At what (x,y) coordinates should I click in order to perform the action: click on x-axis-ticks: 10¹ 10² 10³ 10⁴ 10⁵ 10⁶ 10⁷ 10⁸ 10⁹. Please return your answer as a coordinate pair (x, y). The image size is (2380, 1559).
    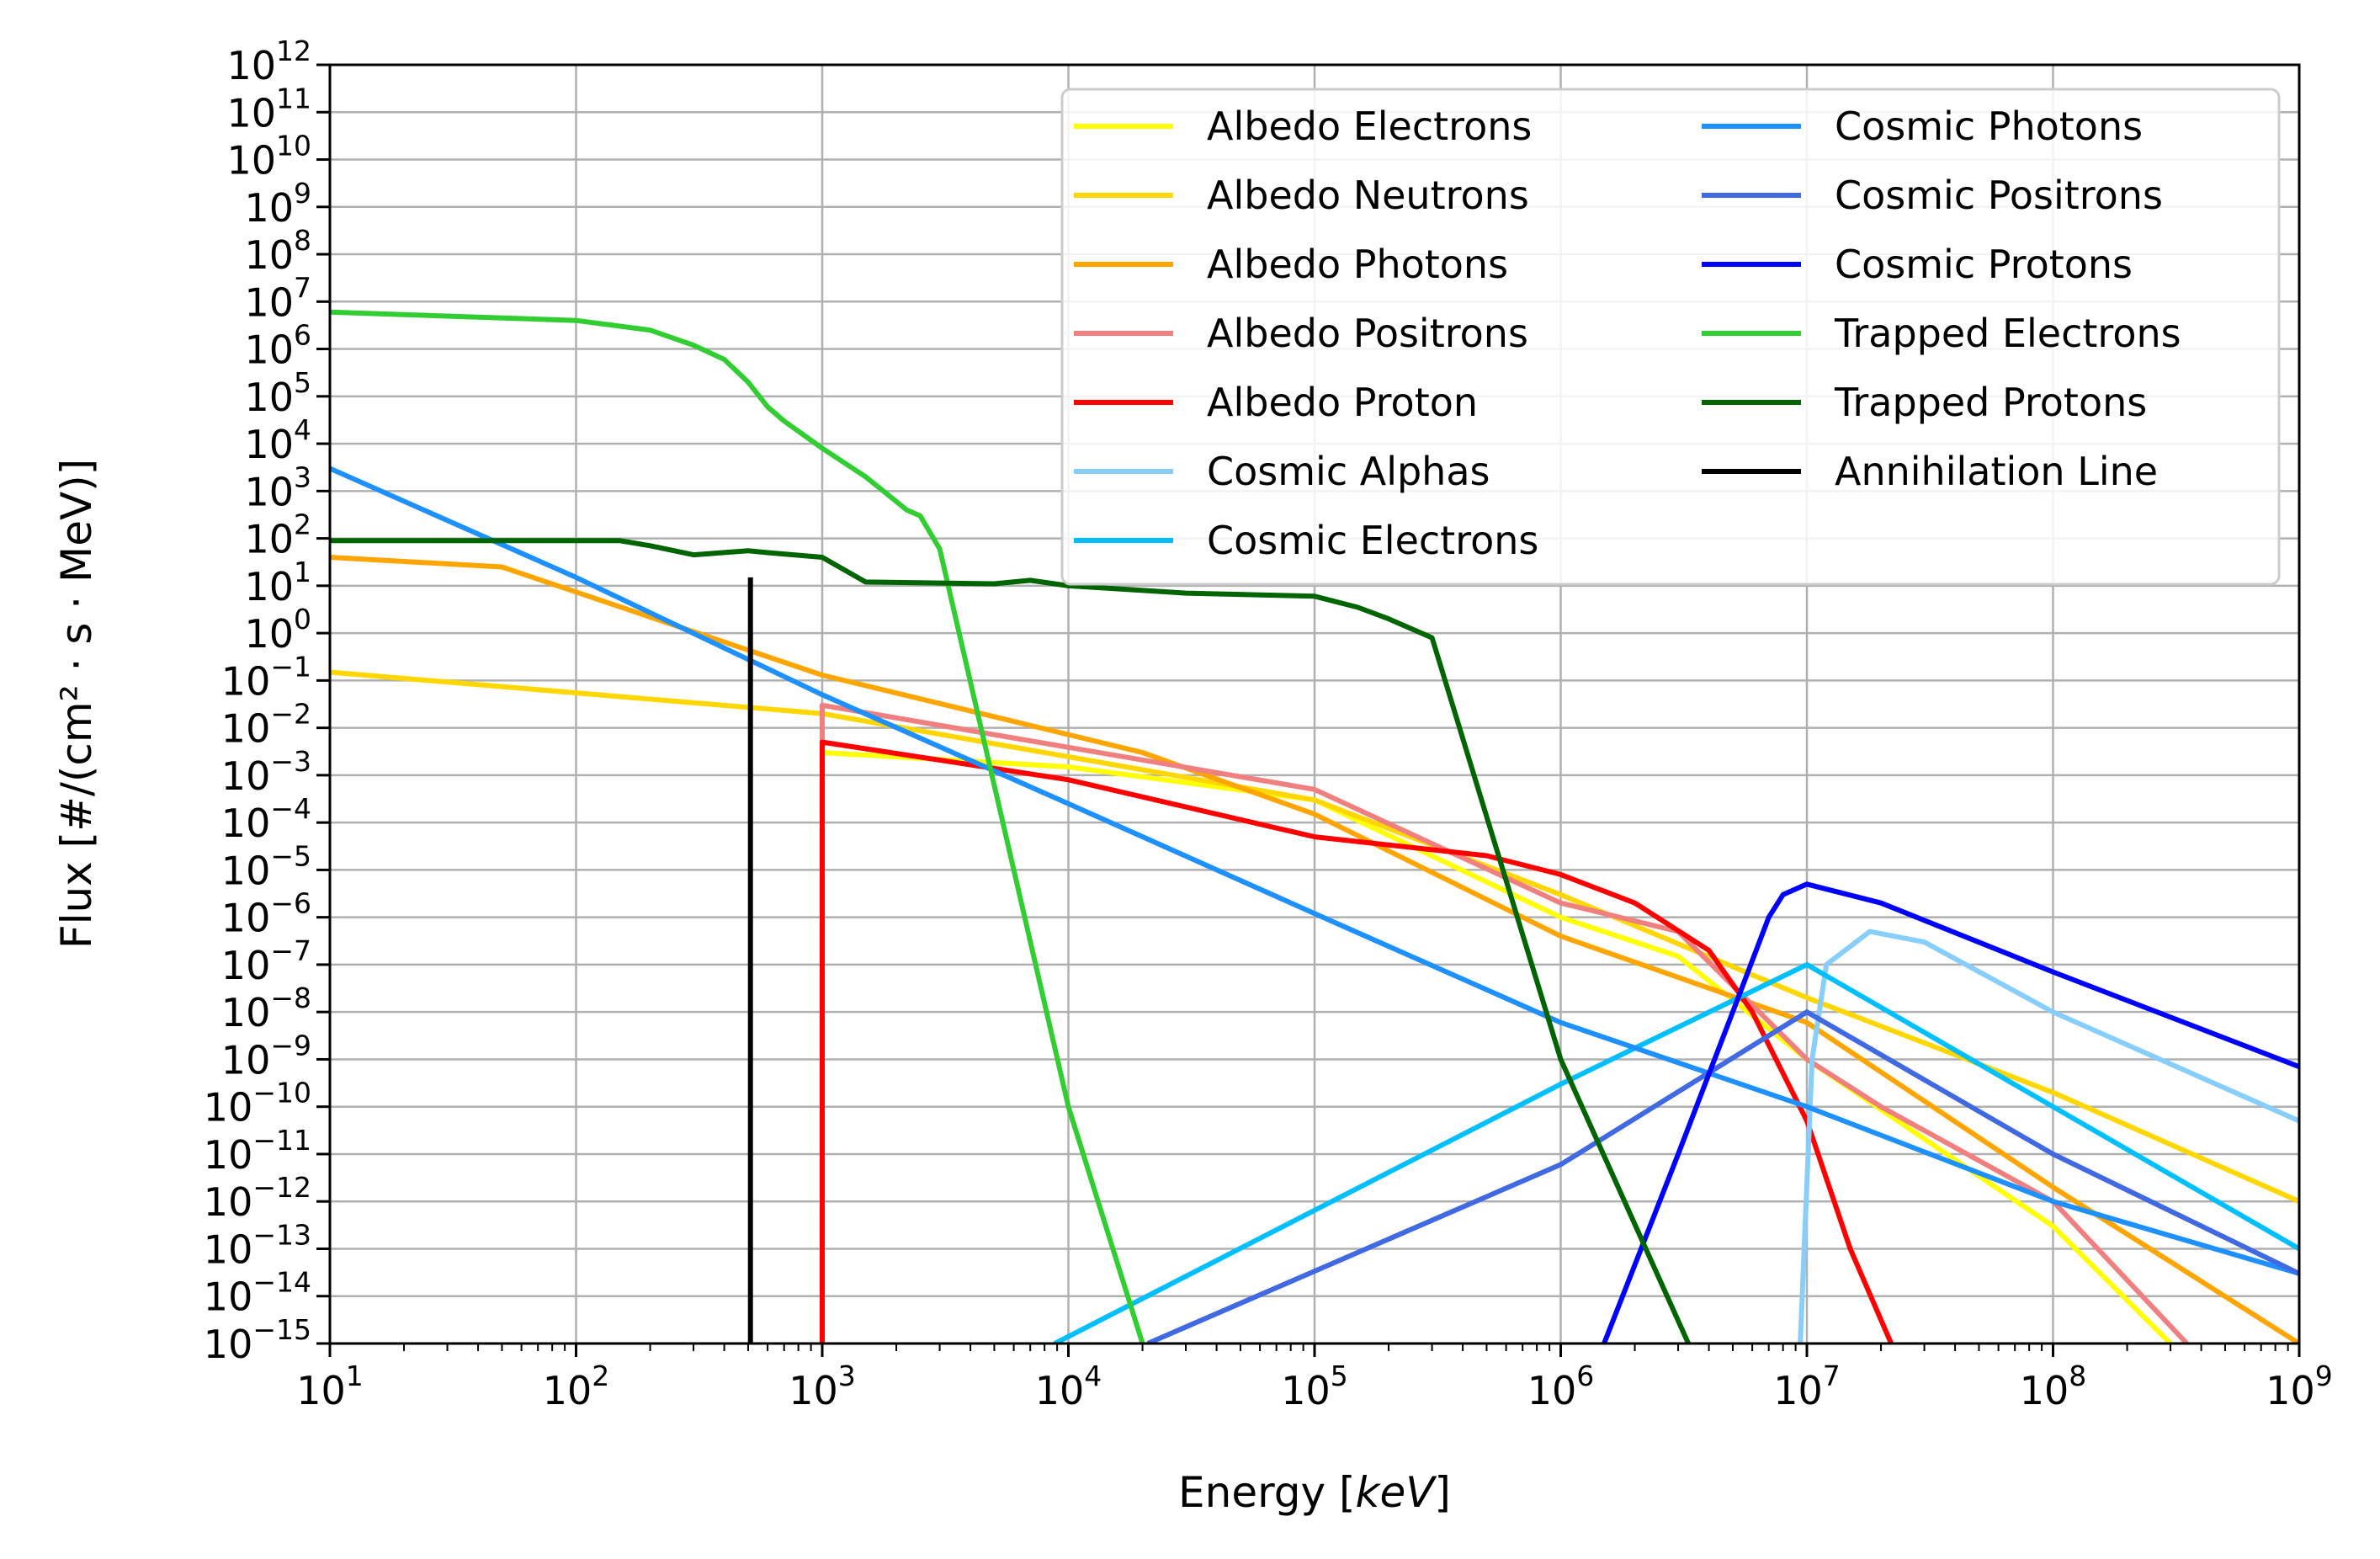
    Looking at the image, I should click on (1314, 1378).